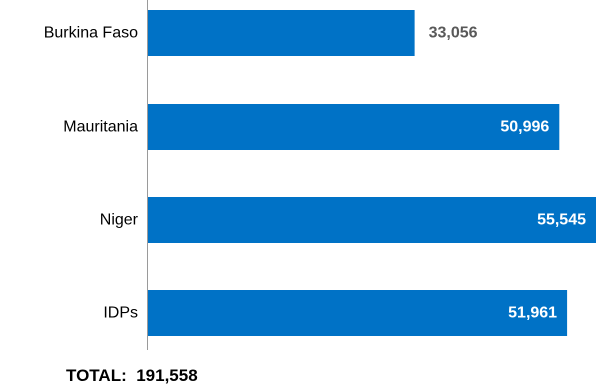  I want to click on category-label: Mauritania, so click(100, 127).